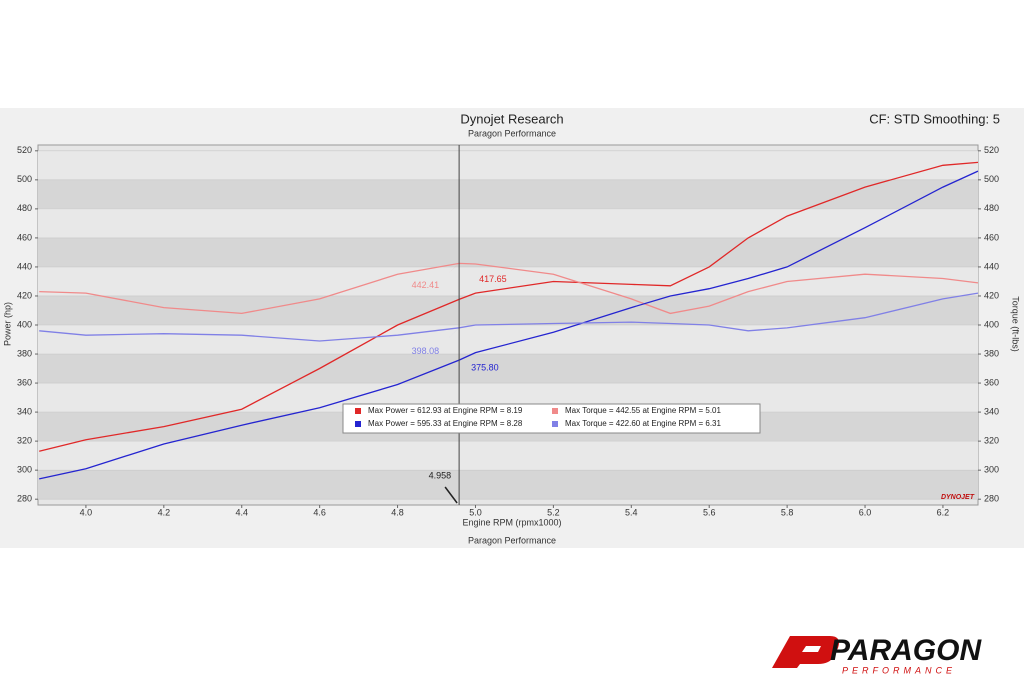  Describe the element at coordinates (553, 512) in the screenshot. I see `x-tick-label: 5.2` at that location.